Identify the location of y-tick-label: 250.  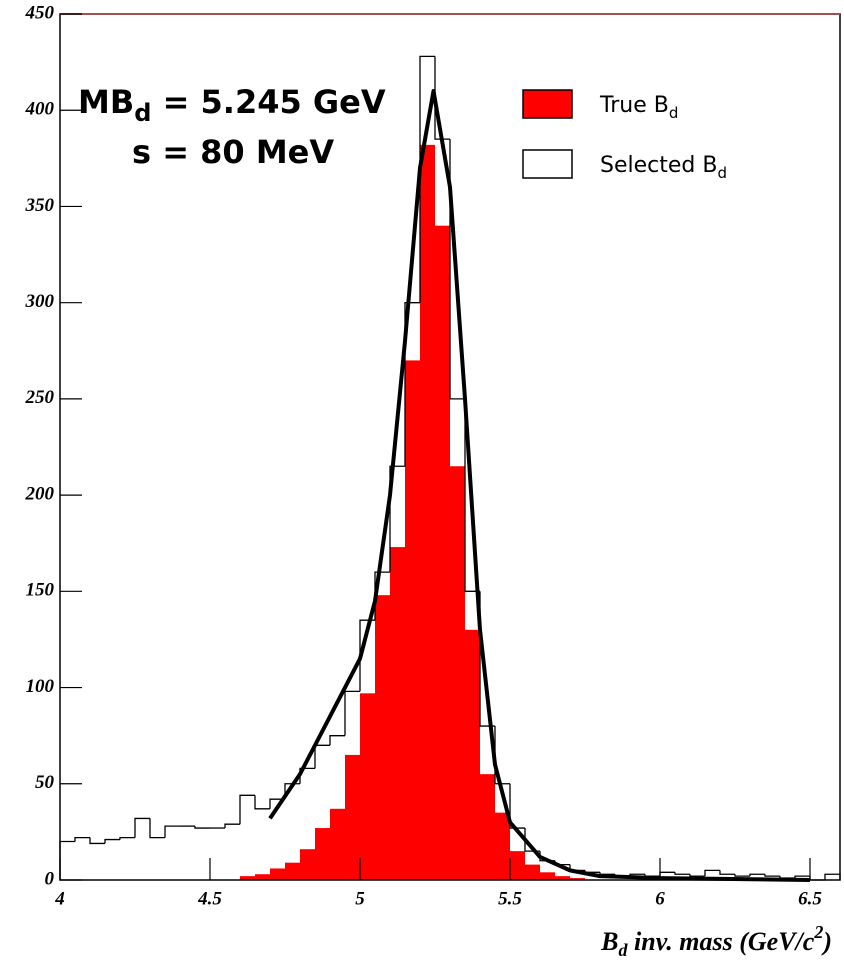
(40, 397).